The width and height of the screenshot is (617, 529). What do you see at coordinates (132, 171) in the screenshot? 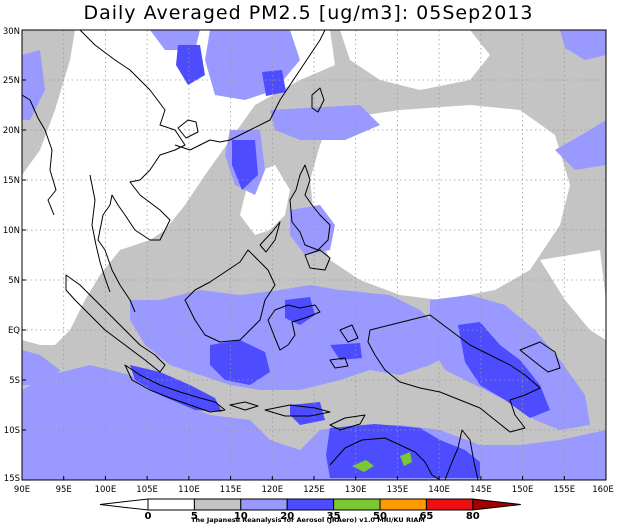
I see `coast-indochina` at bounding box center [132, 171].